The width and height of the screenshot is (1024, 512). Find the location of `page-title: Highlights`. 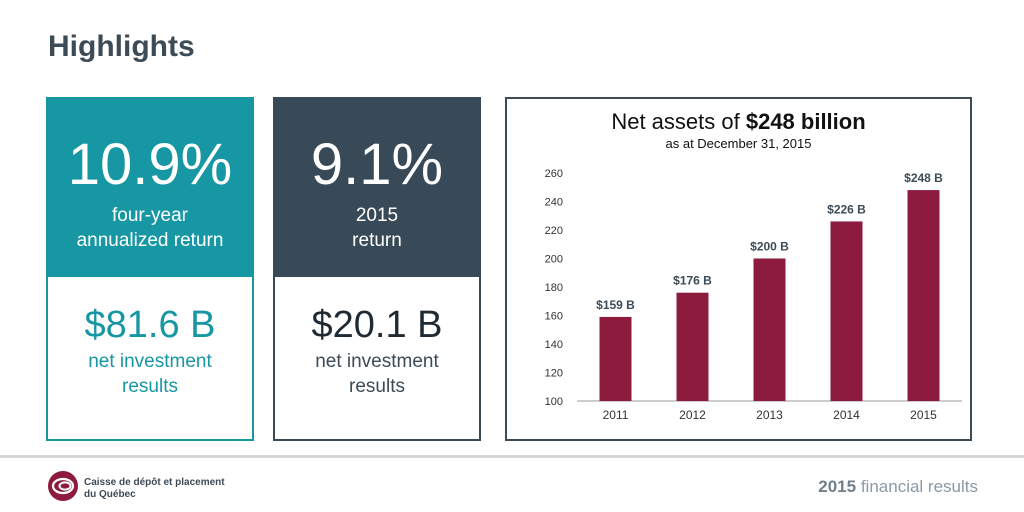

page-title: Highlights is located at coordinates (121, 46).